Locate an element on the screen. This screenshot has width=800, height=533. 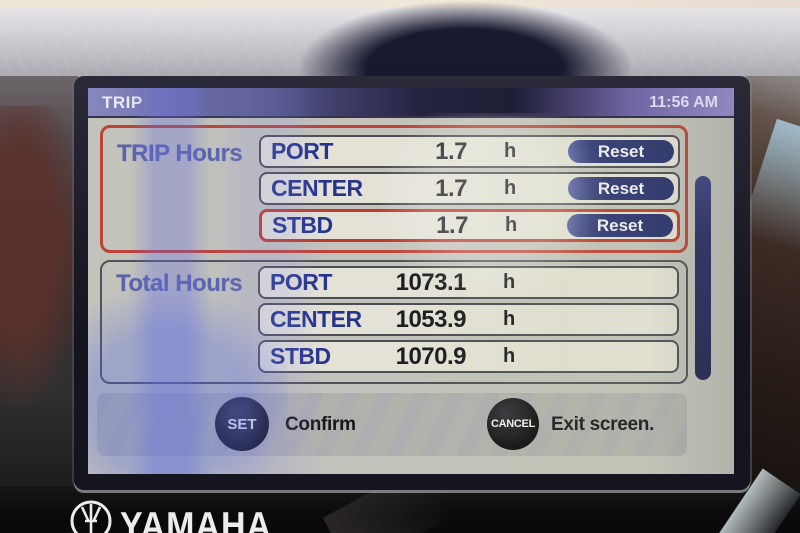
set-key-hint: Confirm is located at coordinates (320, 424).